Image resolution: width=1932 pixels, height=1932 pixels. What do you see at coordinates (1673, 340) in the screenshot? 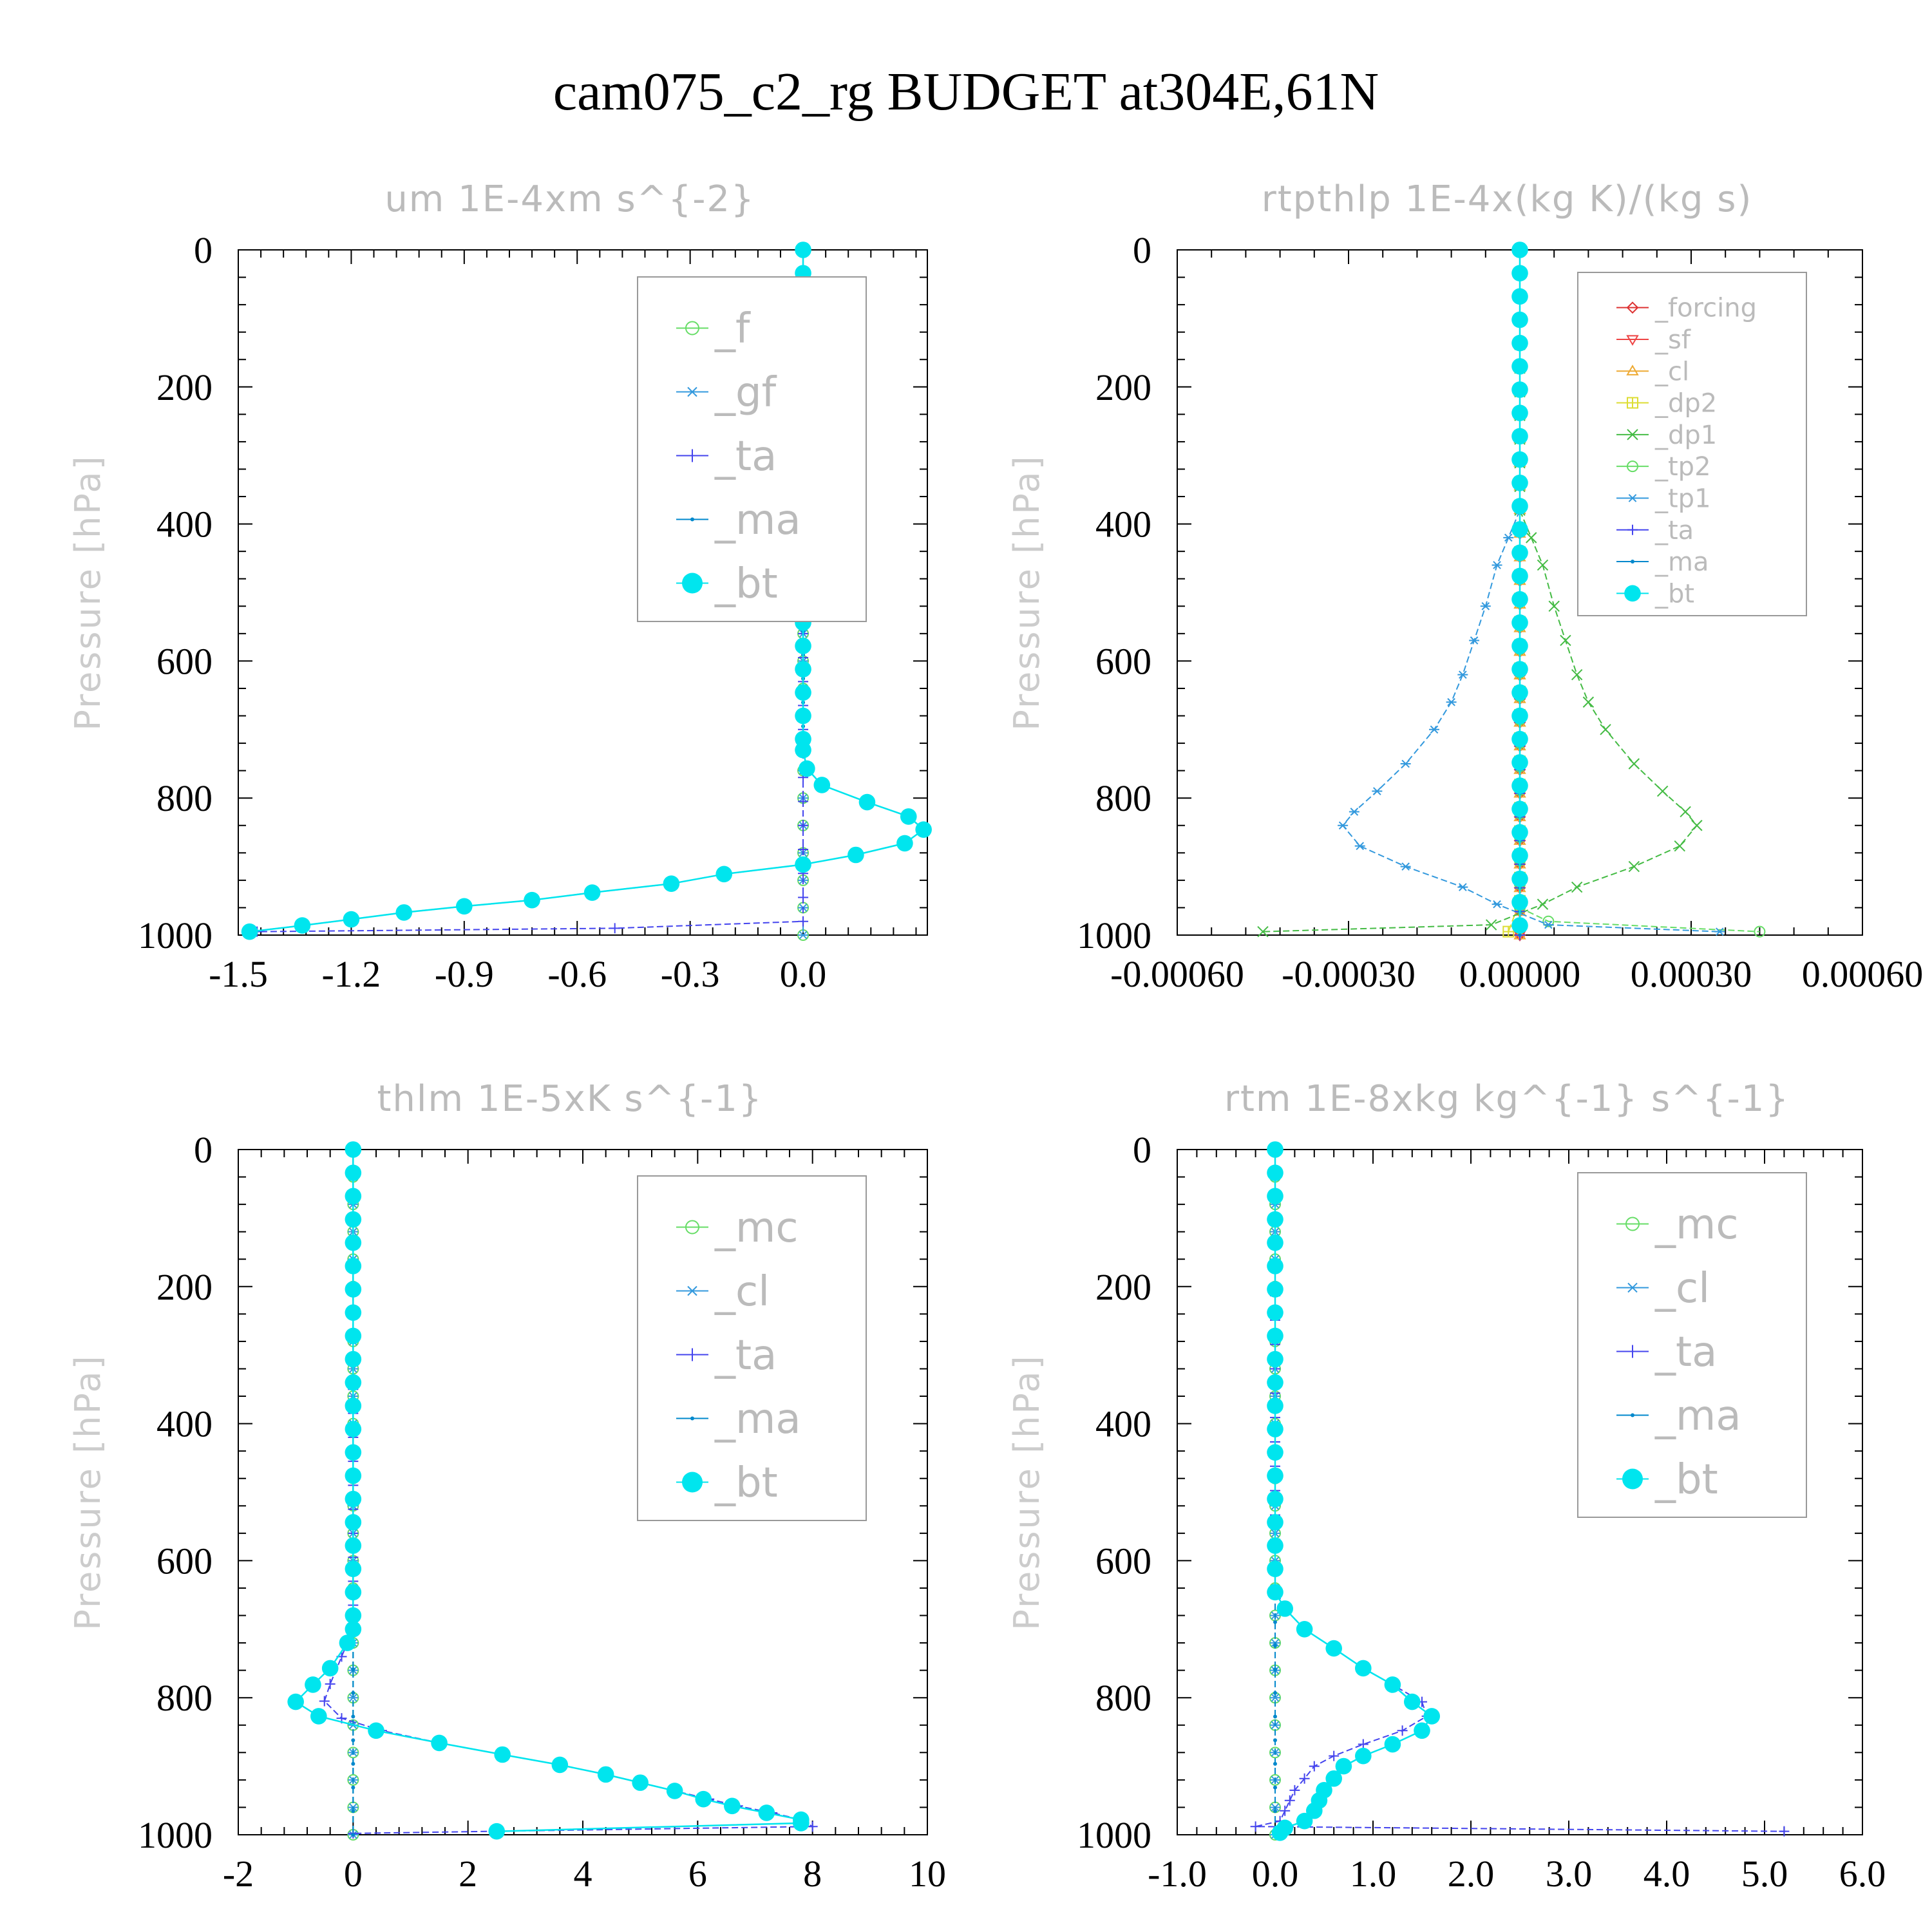
I see `legend-label: _sf` at bounding box center [1673, 340].